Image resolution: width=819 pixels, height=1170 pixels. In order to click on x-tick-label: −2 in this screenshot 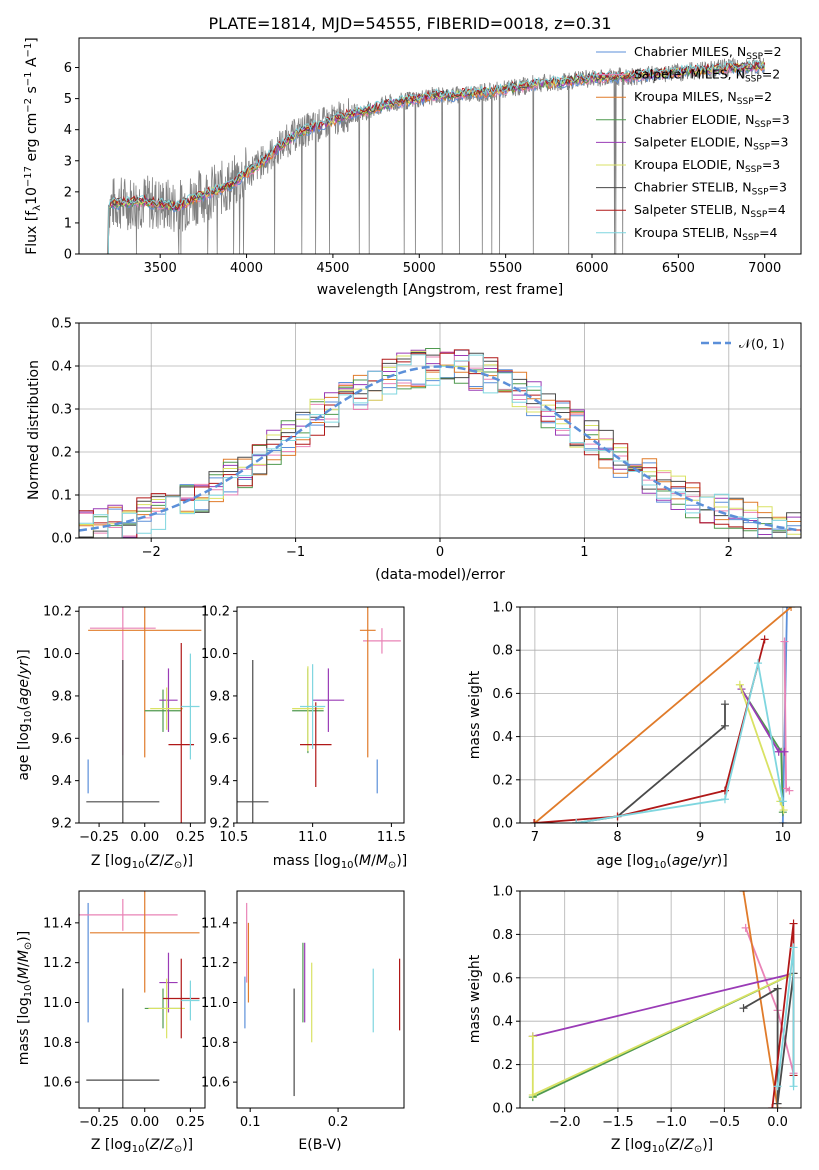, I will do `click(151, 552)`.